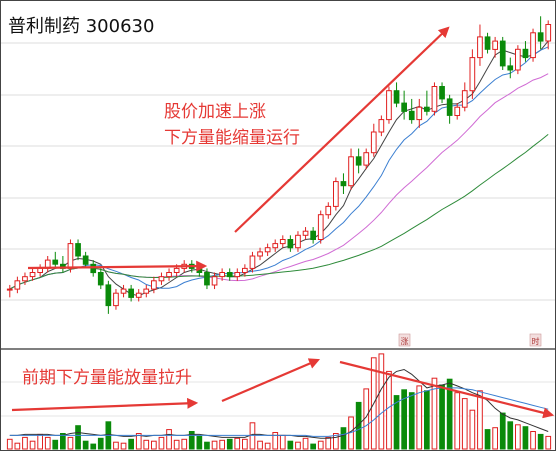 The width and height of the screenshot is (556, 451). I want to click on price-annotation-line-2: 下方量能缩量运行, so click(232, 138).